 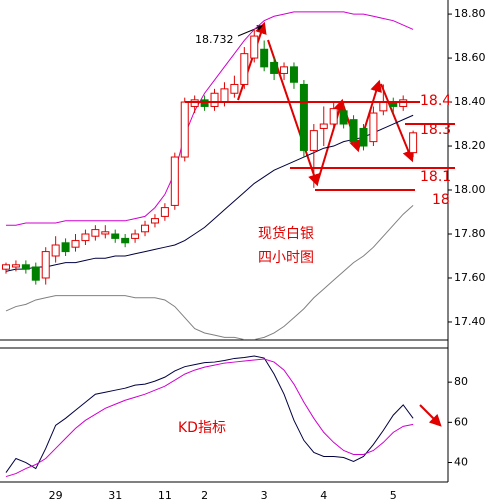 I want to click on x-tick-label: 5, so click(x=393, y=495).